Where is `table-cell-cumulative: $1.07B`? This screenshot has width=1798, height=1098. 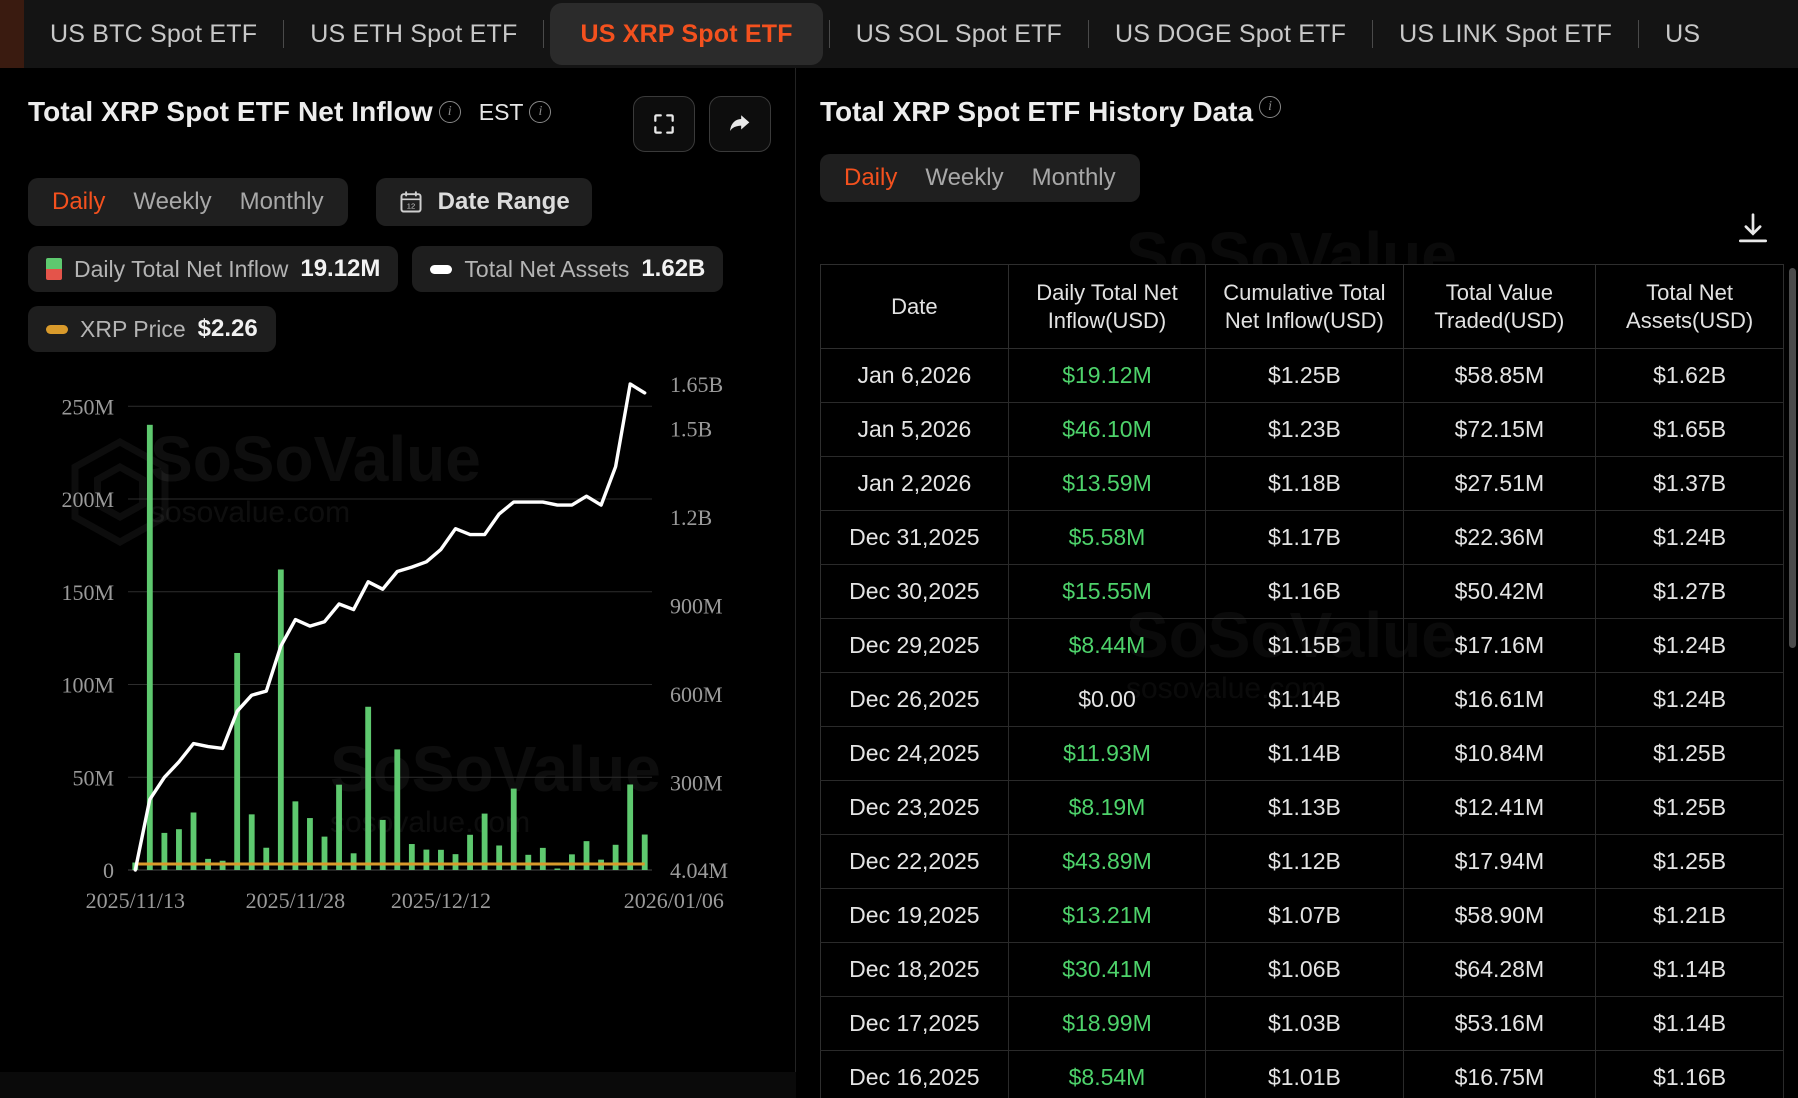 table-cell-cumulative: $1.07B is located at coordinates (1304, 915).